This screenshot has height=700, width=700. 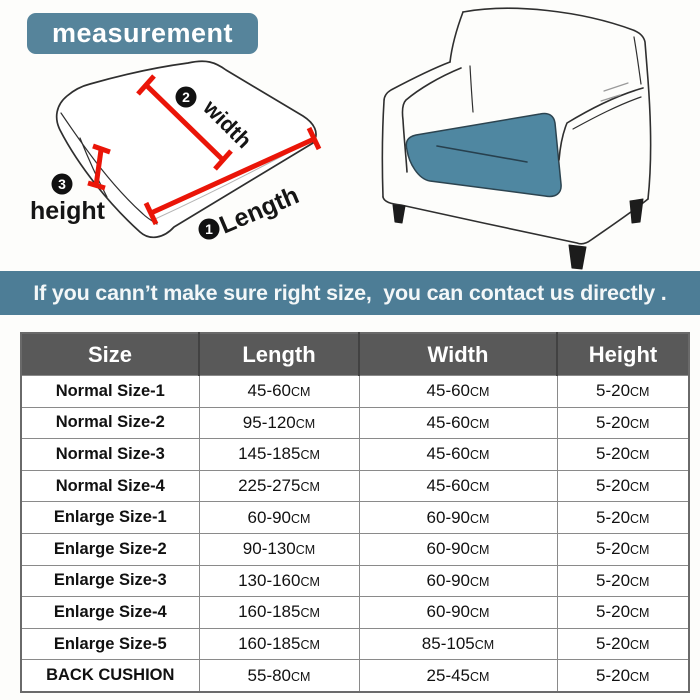 I want to click on table-header-row: Size Length Width Height, so click(x=355, y=354).